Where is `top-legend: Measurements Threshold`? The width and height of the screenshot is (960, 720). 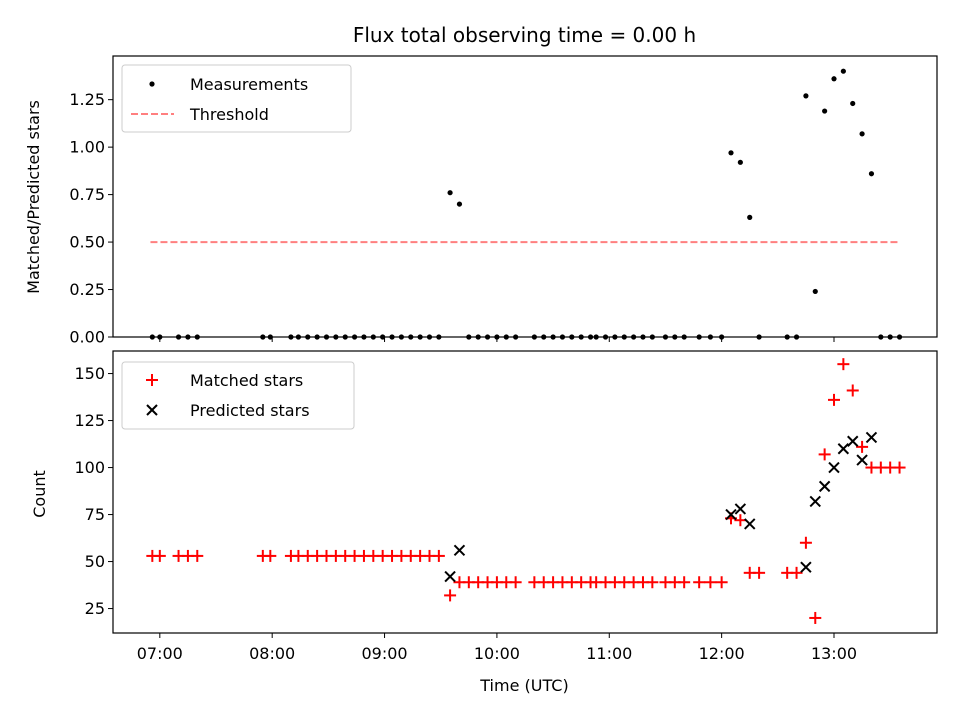
top-legend: Measurements Threshold is located at coordinates (236, 98).